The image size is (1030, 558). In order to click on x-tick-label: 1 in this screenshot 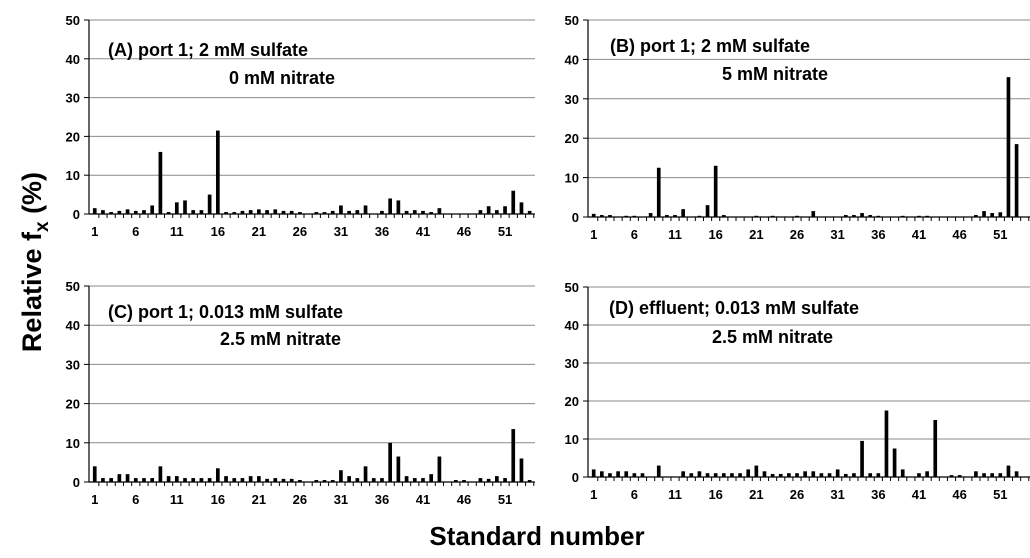, I will do `click(94, 499)`.